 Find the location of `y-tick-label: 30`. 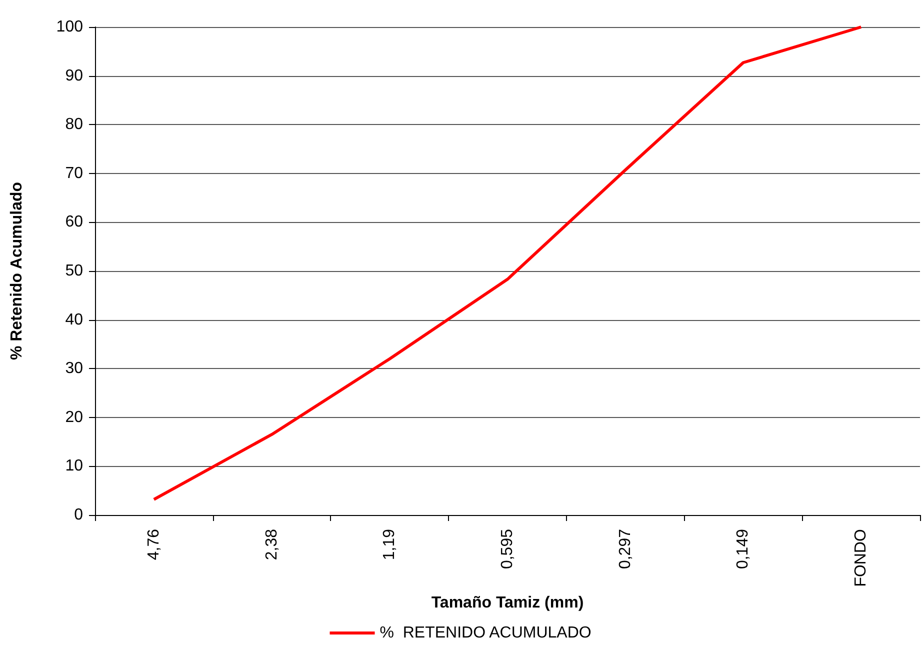

y-tick-label: 30 is located at coordinates (74, 369).